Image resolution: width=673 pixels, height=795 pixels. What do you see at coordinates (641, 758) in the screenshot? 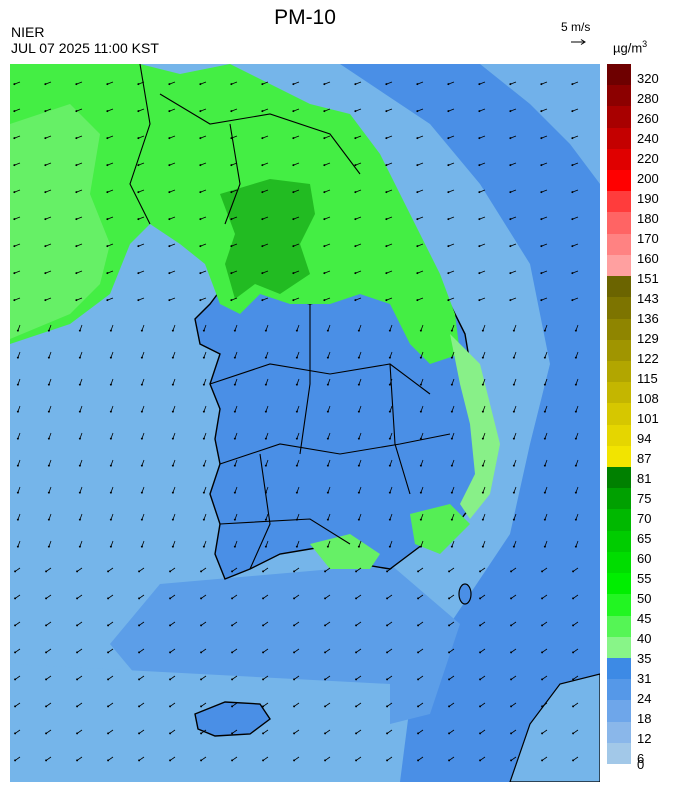
I see `legend-label: 6` at bounding box center [641, 758].